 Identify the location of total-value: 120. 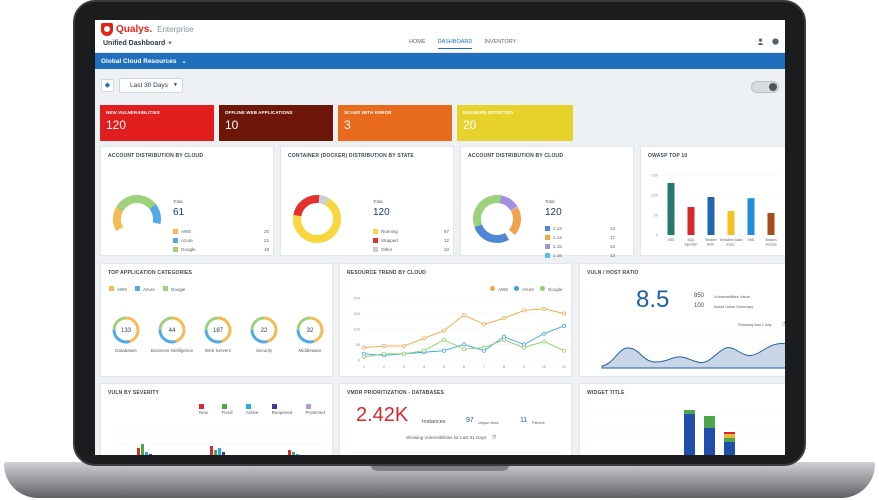
(553, 212).